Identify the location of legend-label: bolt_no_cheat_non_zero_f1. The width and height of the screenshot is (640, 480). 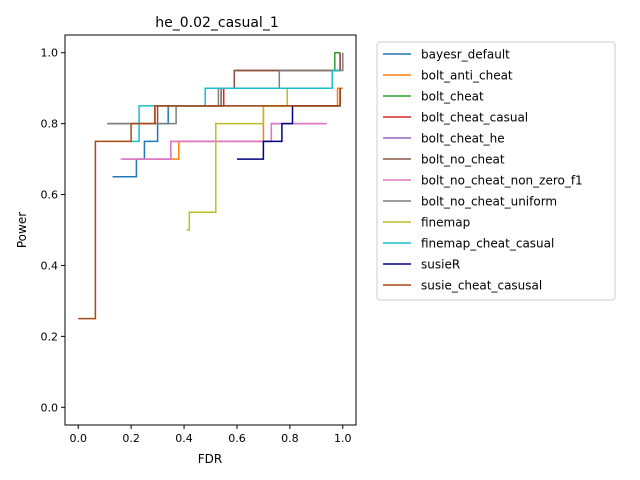
(502, 181).